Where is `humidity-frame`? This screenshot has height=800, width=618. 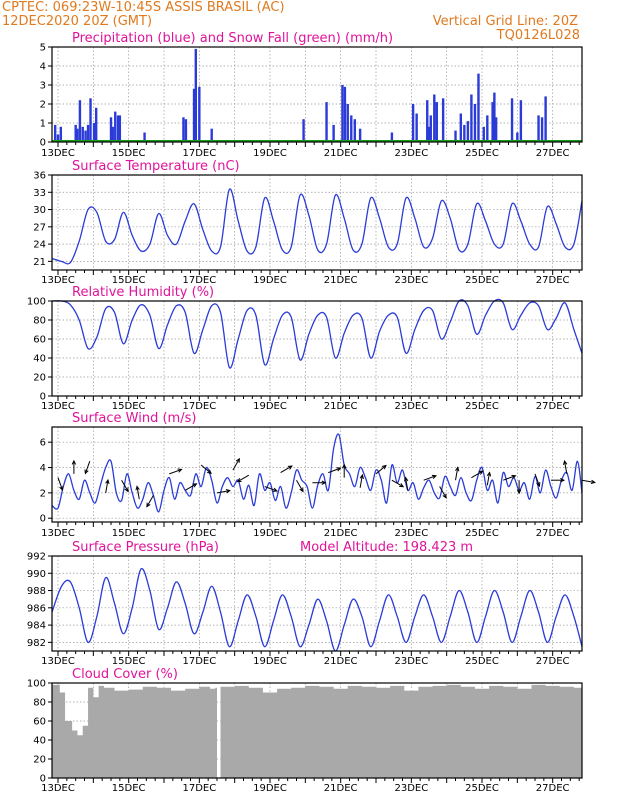 humidity-frame is located at coordinates (317, 348).